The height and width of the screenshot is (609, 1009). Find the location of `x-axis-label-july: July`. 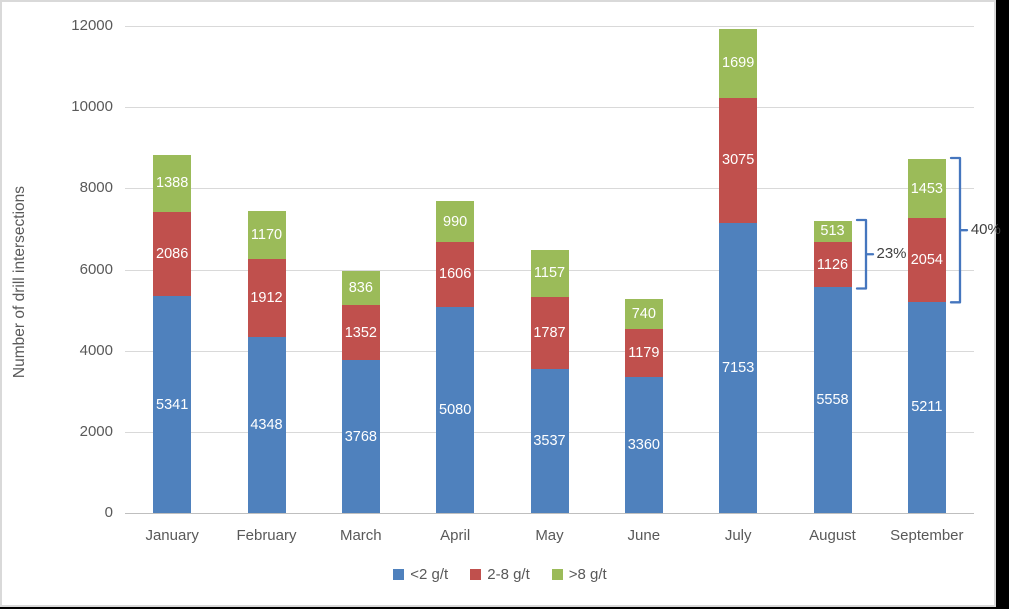

x-axis-label-july: July is located at coordinates (738, 535).